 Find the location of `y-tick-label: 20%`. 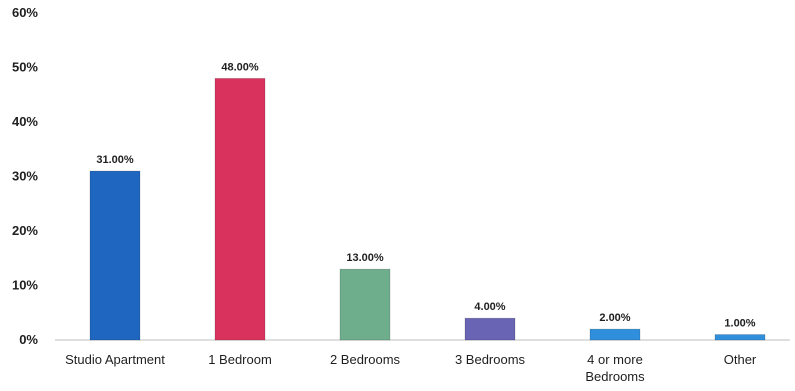

y-tick-label: 20% is located at coordinates (25, 230).